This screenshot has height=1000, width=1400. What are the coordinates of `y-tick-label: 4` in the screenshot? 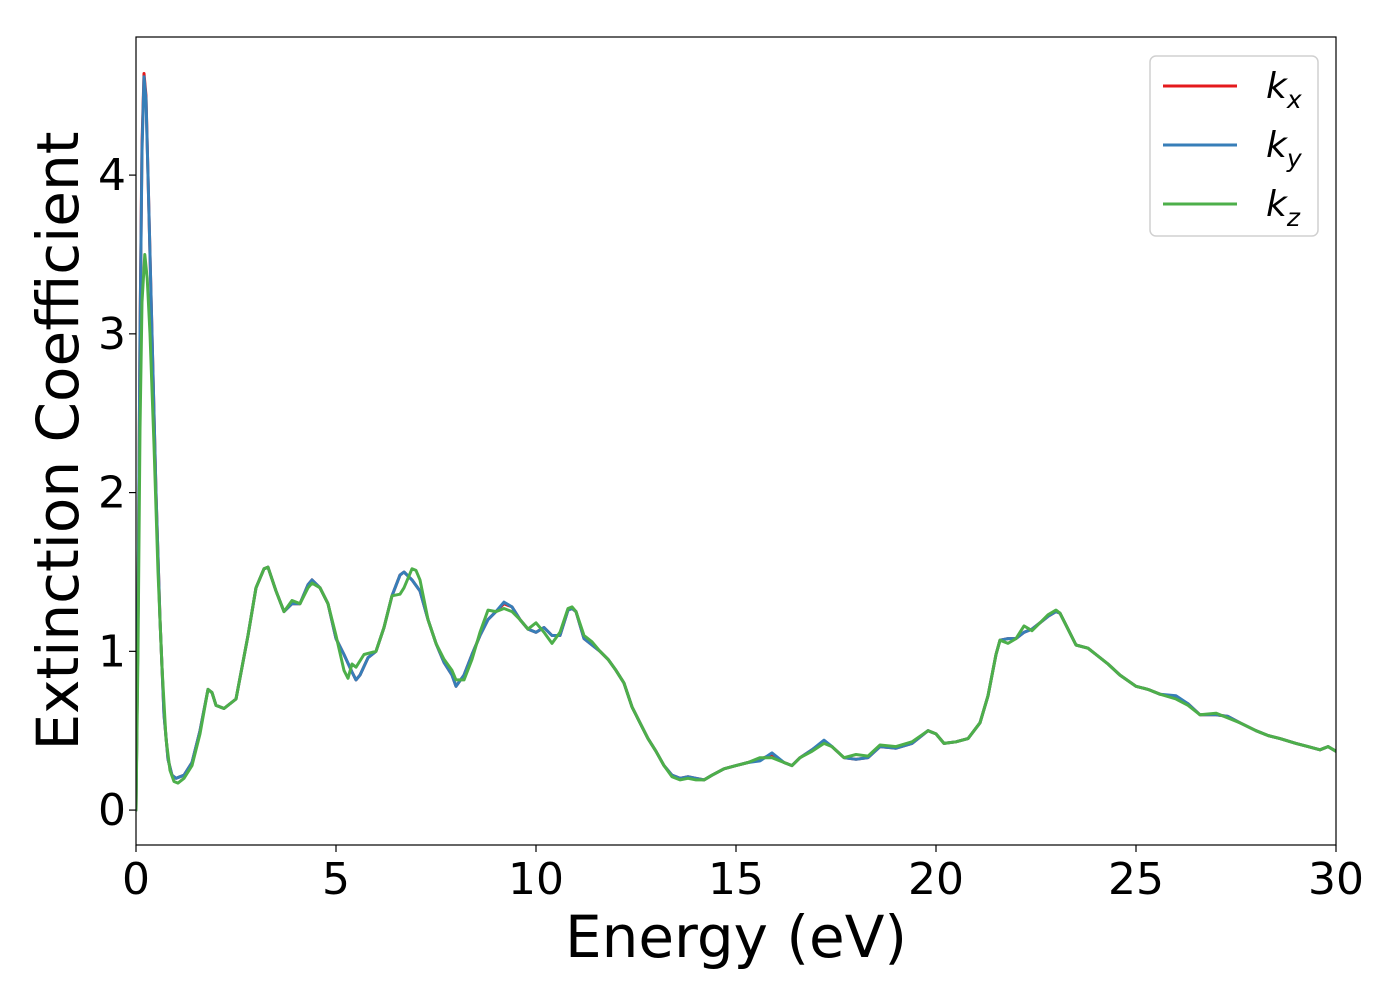 It's located at (112, 175).